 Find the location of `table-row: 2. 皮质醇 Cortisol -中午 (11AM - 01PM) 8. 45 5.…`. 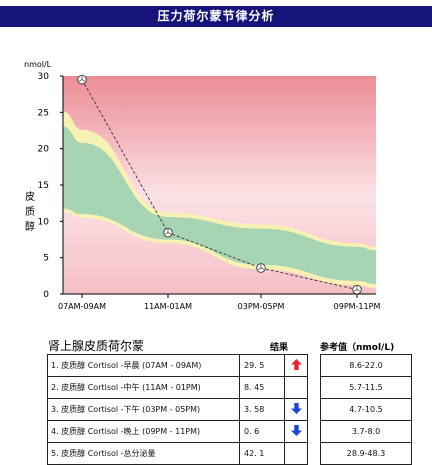

table-row: 2. 皮质醇 Cortisol -中午 (11AM - 01PM) 8. 45 5.… is located at coordinates (229, 387).